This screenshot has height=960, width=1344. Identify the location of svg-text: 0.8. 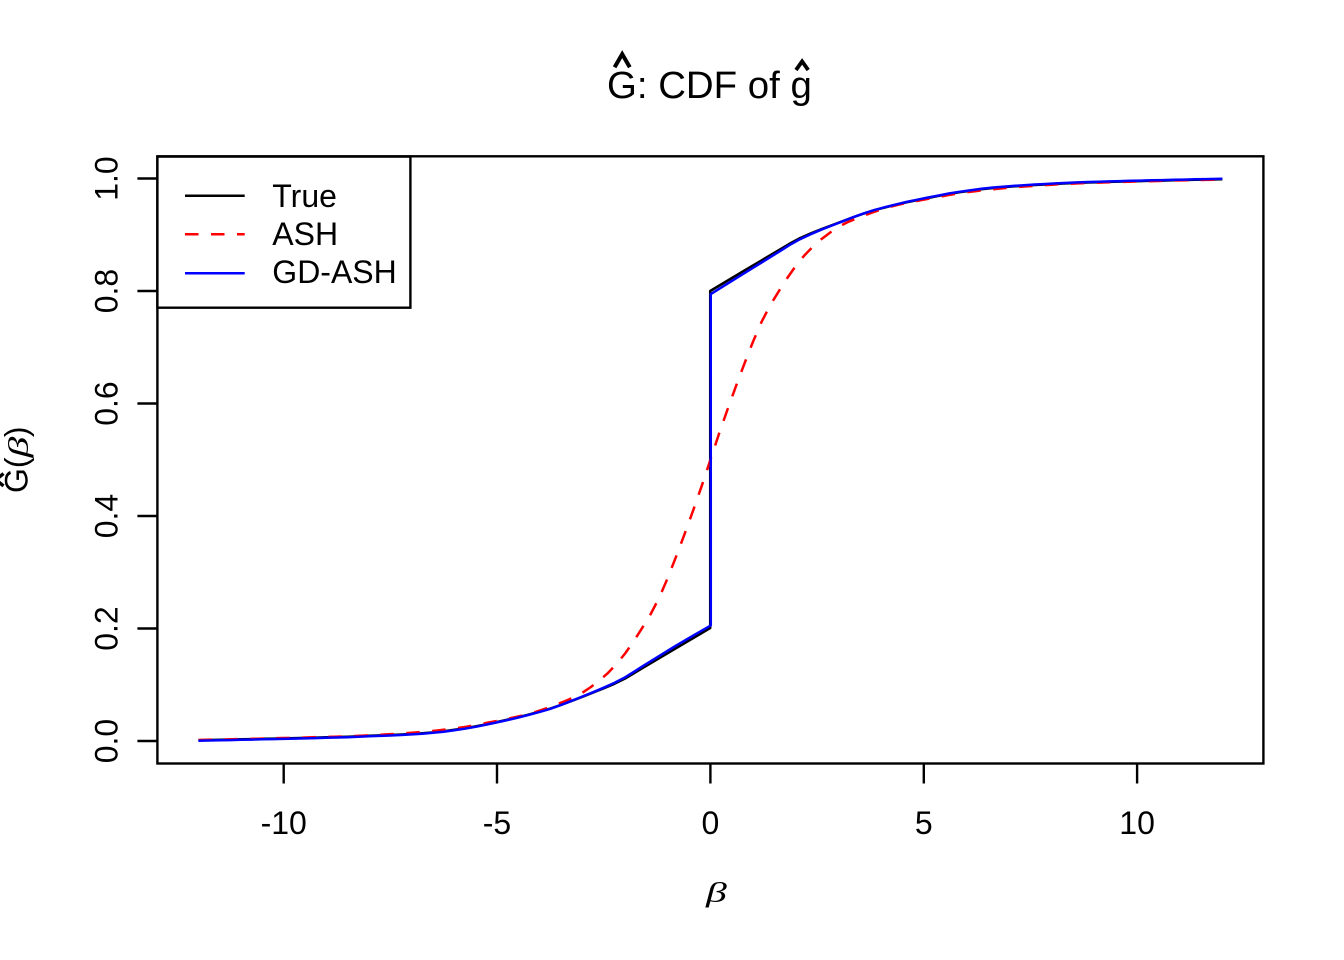
(107, 291).